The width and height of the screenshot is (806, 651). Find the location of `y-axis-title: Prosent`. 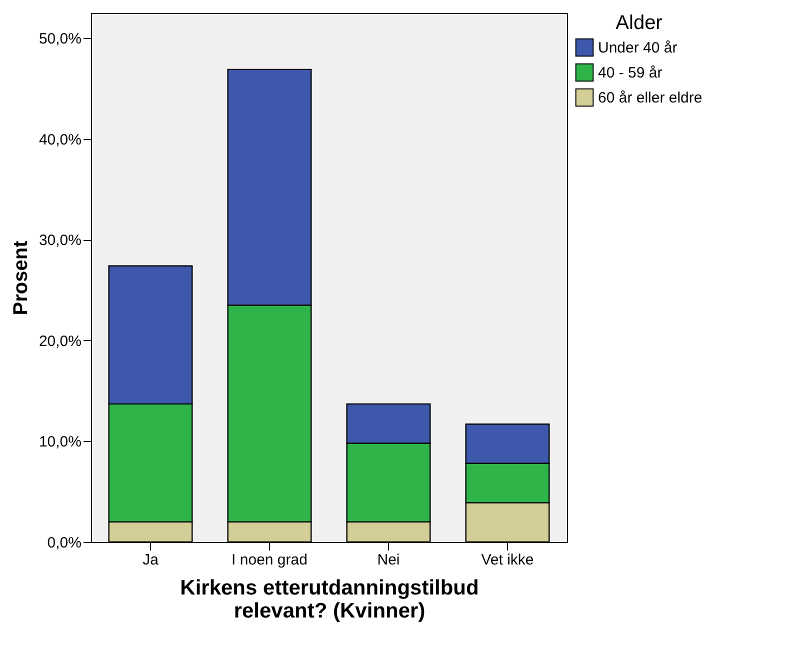

y-axis-title: Prosent is located at coordinates (21, 278).